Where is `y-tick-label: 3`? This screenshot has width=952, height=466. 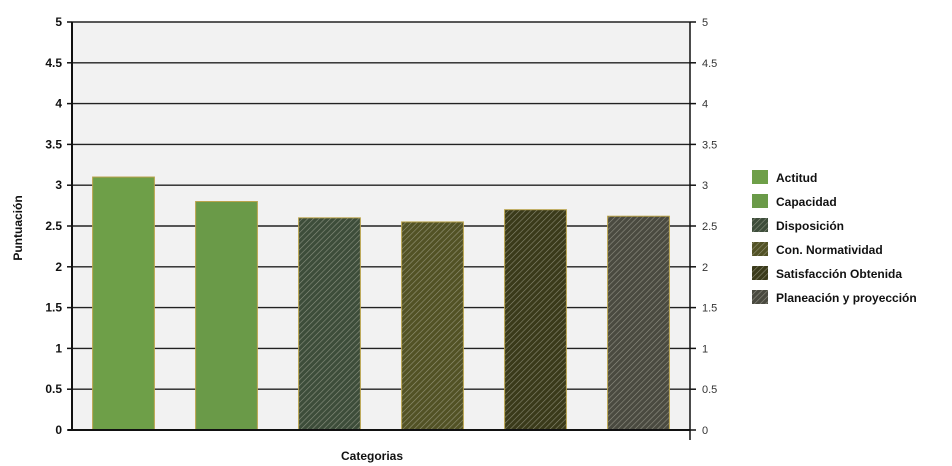
y-tick-label: 3 is located at coordinates (58, 185).